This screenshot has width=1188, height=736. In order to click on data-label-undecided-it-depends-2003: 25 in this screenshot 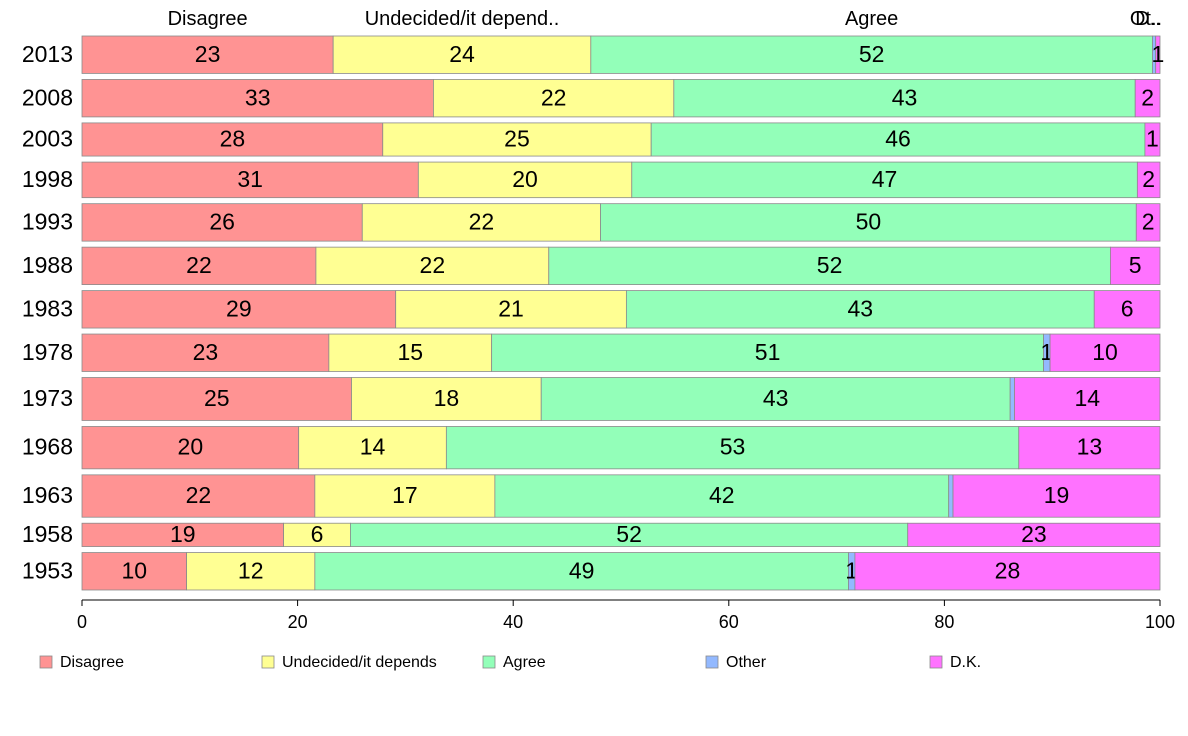, I will do `click(517, 139)`.